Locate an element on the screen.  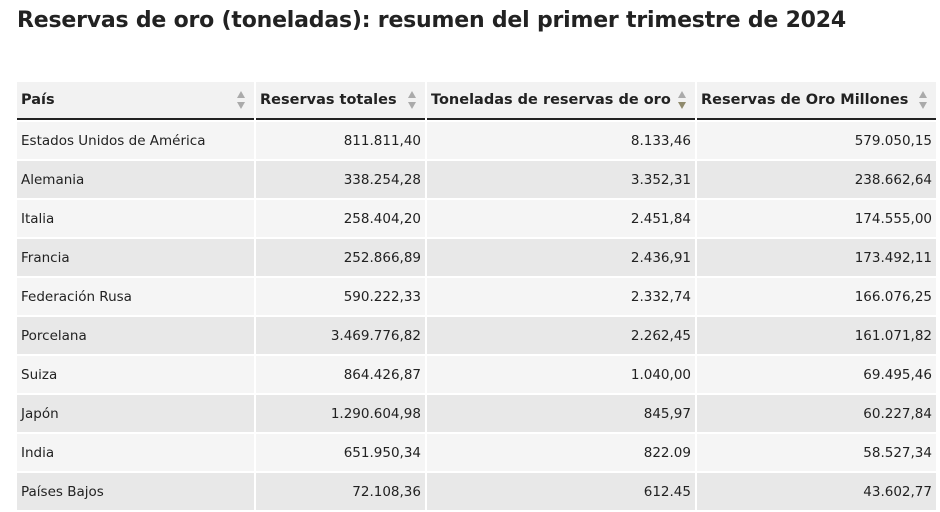
cell-reservas-totales: 590.222,33 is located at coordinates (340, 296).